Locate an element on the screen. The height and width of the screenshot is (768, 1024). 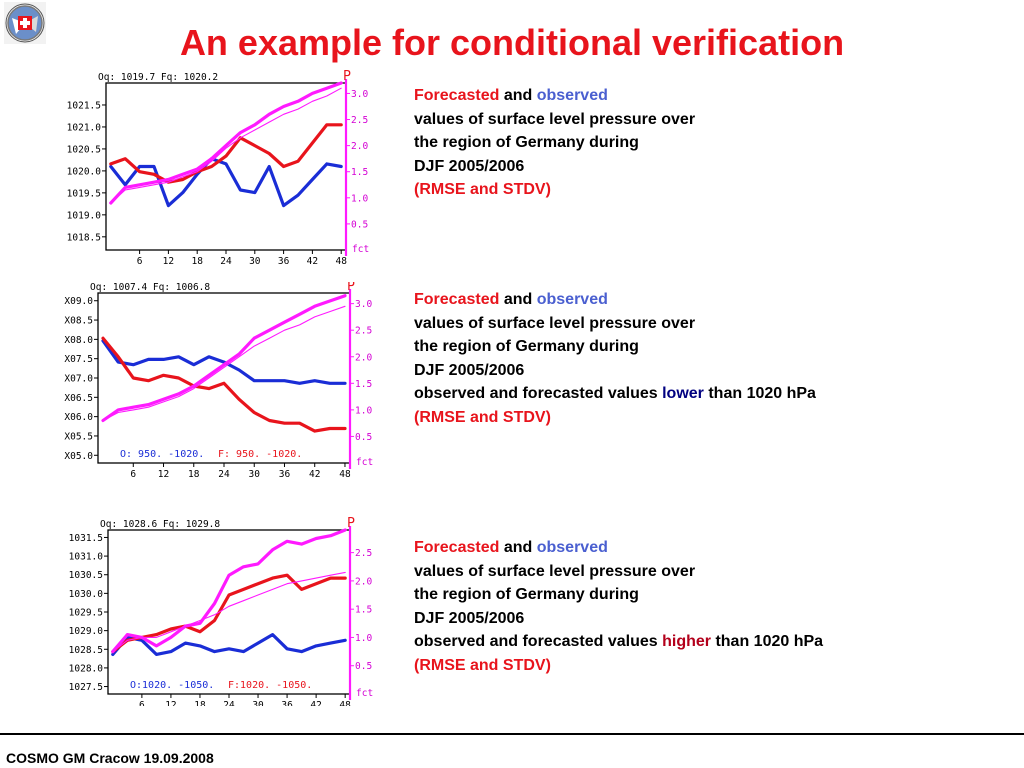
left-tick-label: 1021.5 is located at coordinates (84, 105).